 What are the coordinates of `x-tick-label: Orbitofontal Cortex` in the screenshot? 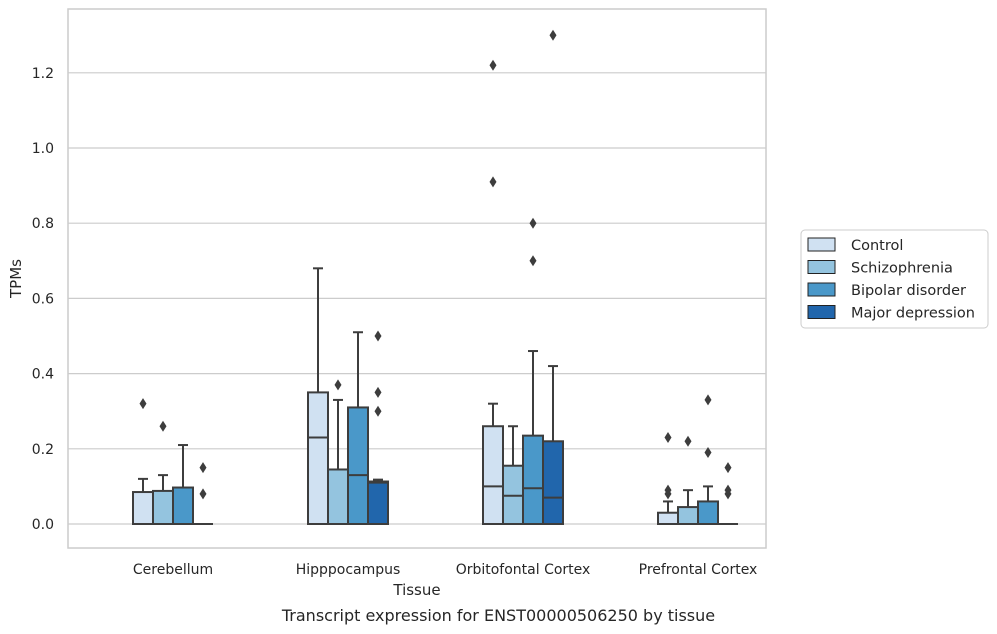 It's located at (523, 570).